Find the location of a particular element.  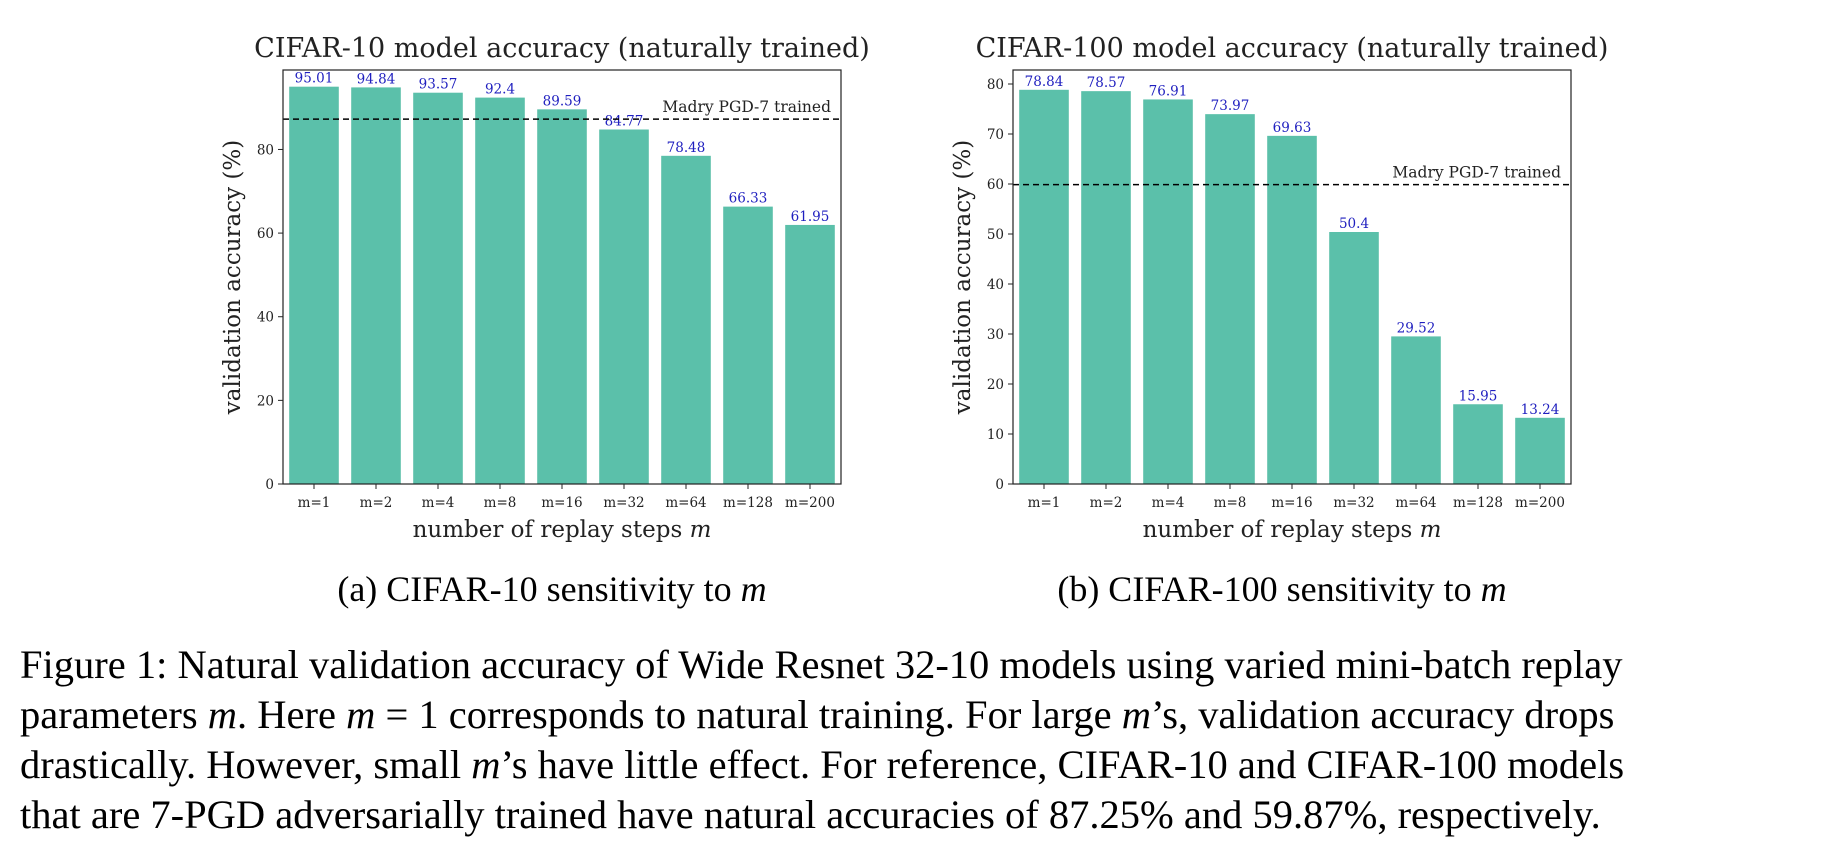

data-label: 94.84 is located at coordinates (376, 79).